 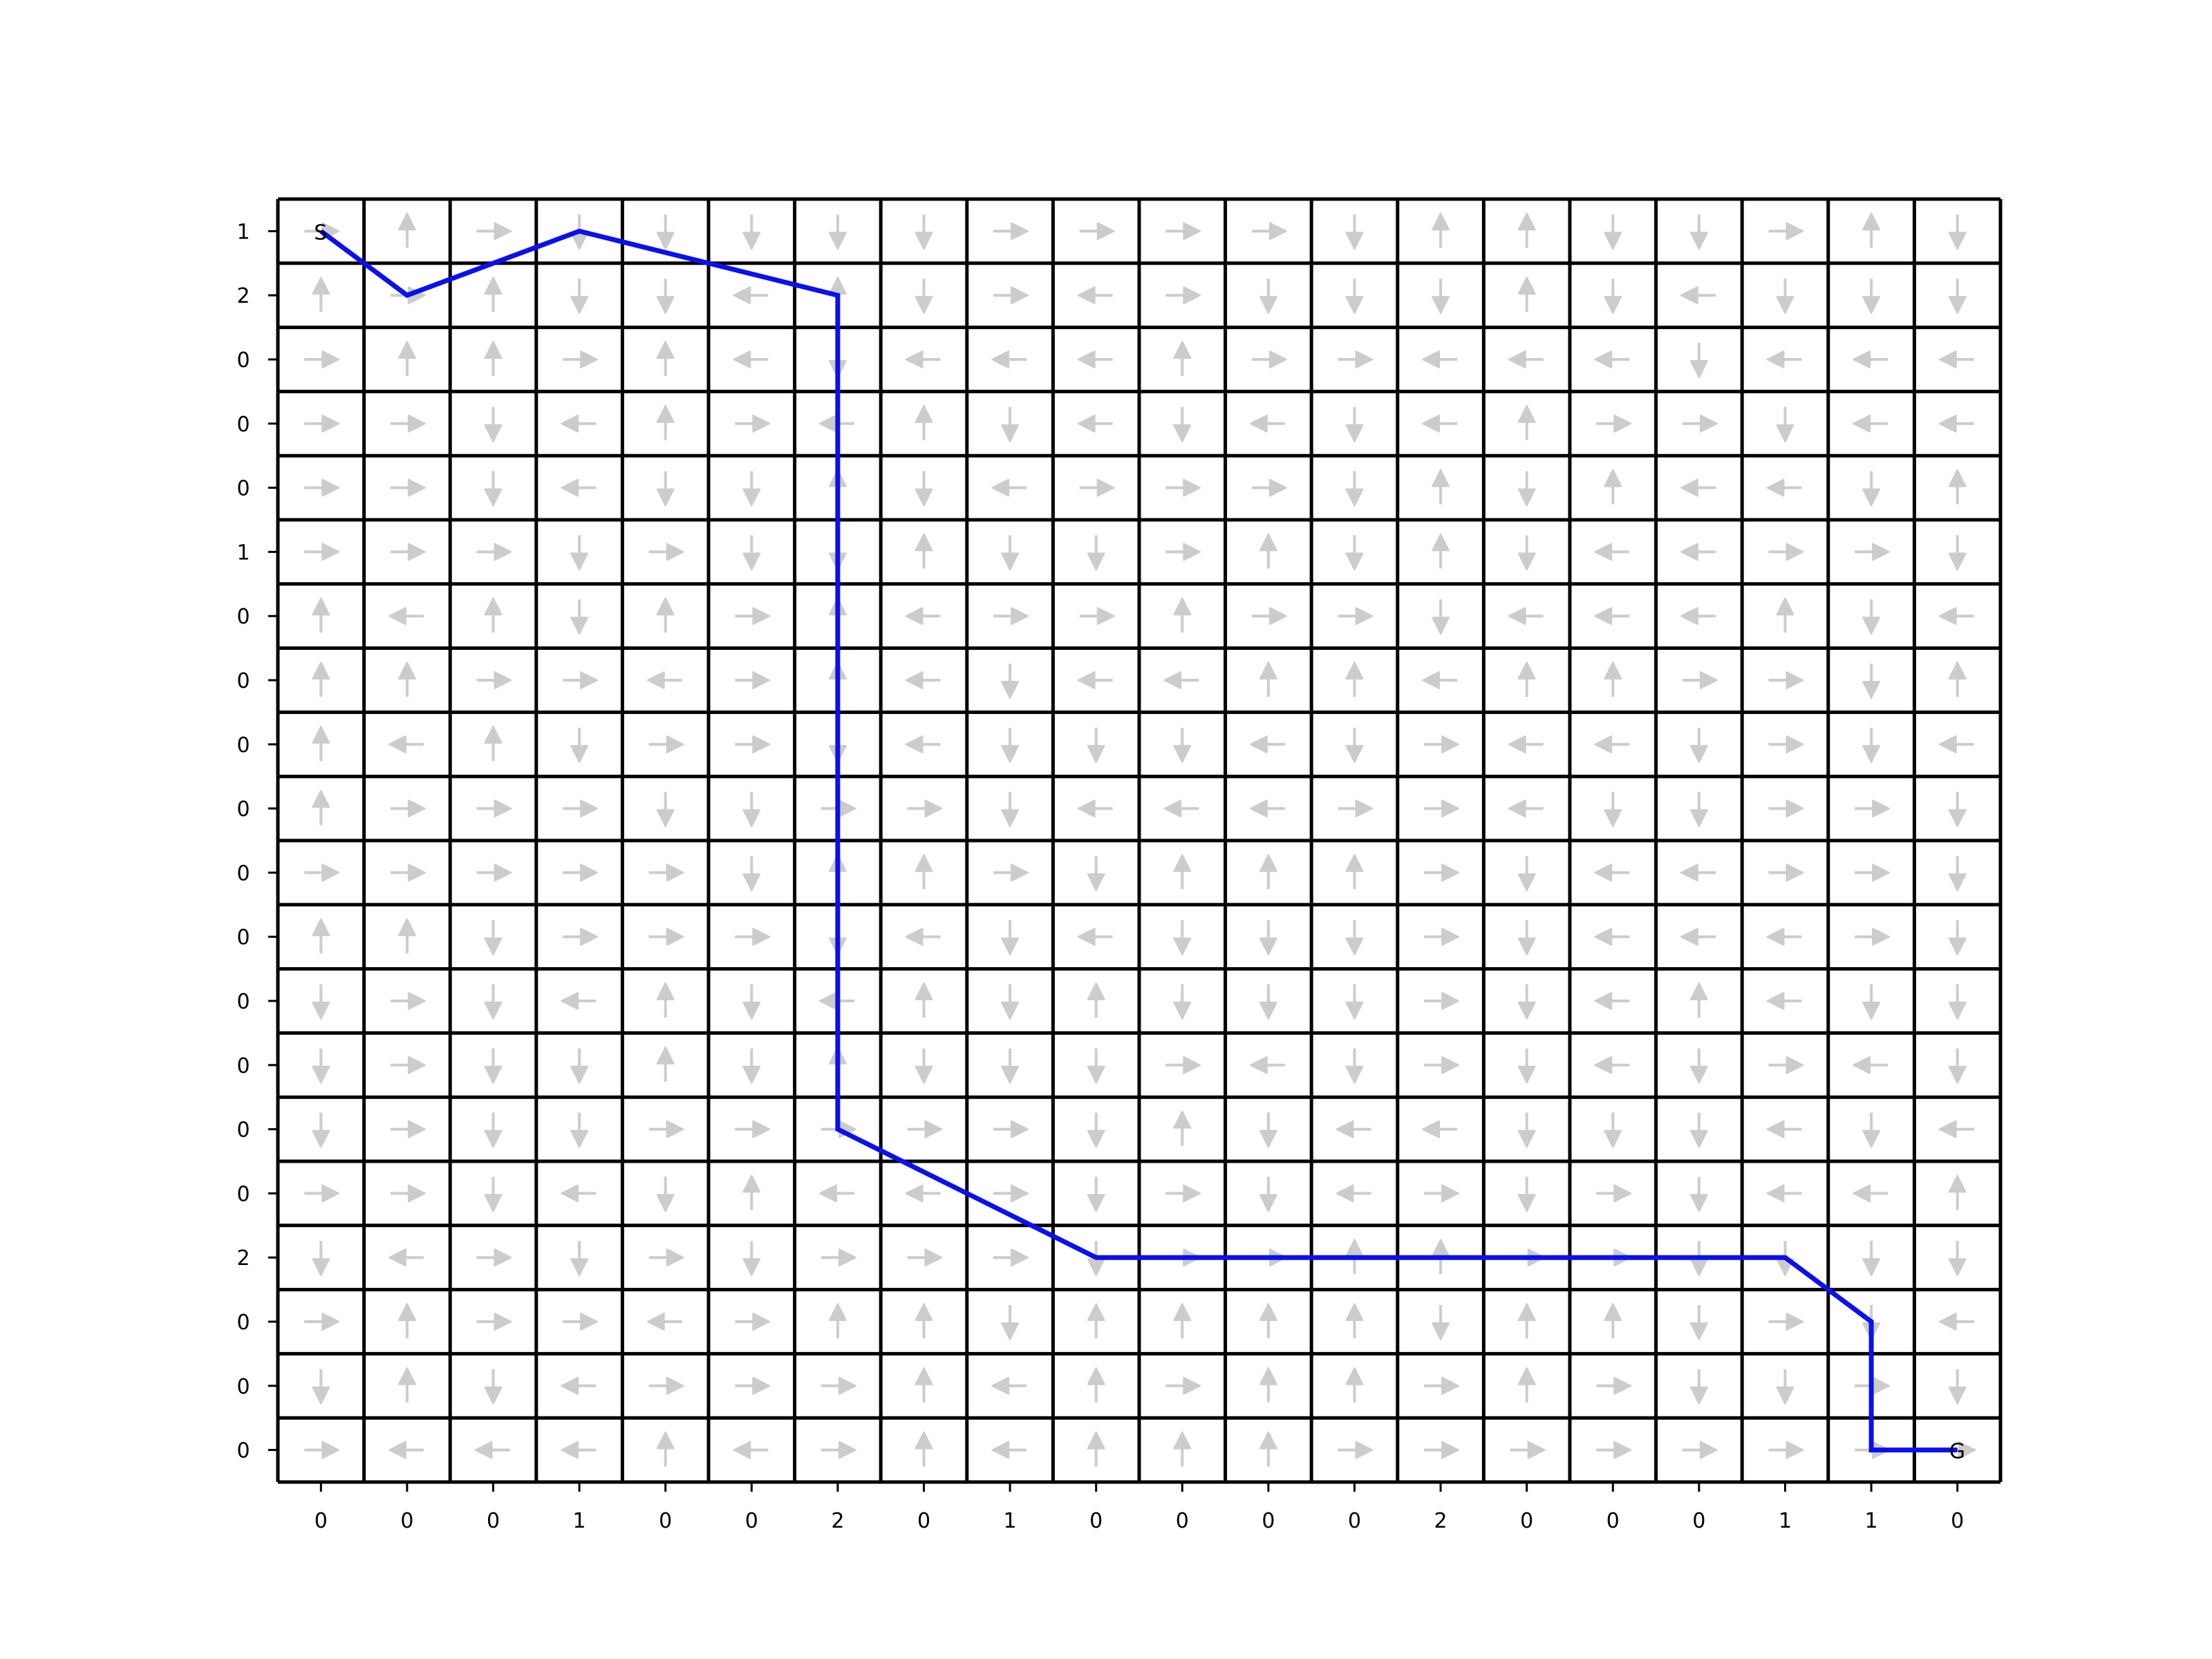 What do you see at coordinates (243, 553) in the screenshot?
I see `row-label: 1` at bounding box center [243, 553].